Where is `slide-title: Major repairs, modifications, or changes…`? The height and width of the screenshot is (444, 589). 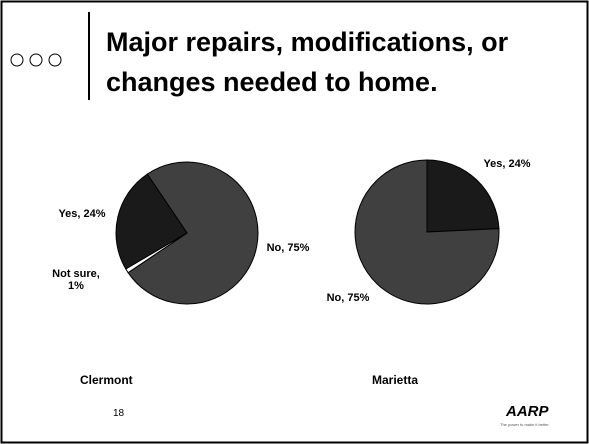
slide-title: Major repairs, modifications, or changes… is located at coordinates (307, 62).